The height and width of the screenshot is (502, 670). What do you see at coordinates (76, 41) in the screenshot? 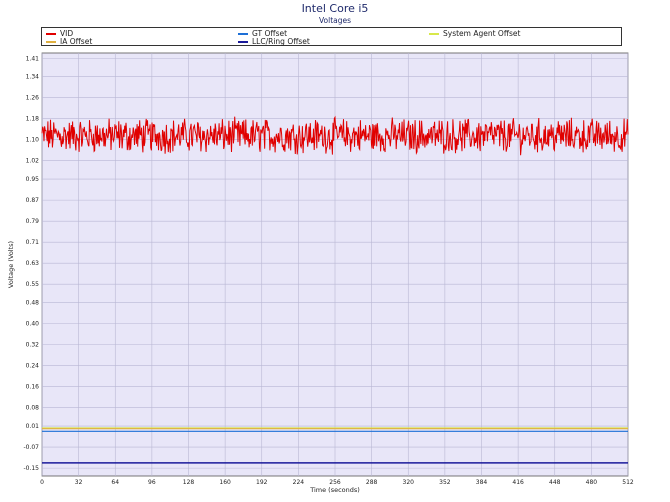
I see `legend-label-ia-offset: IA Offset` at bounding box center [76, 41].